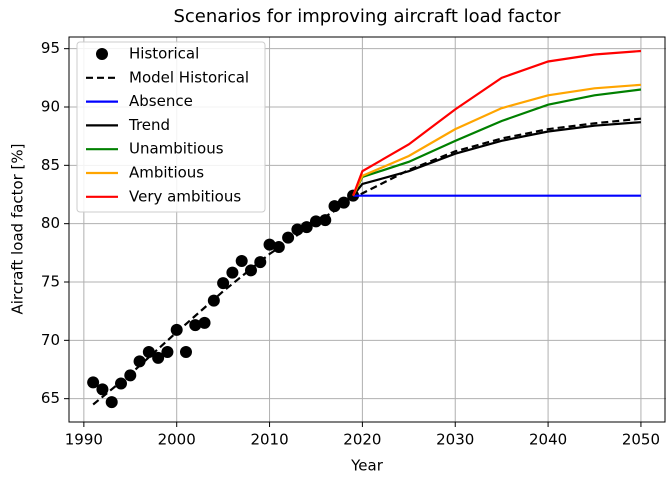 Image resolution: width=667 pixels, height=479 pixels. What do you see at coordinates (50, 340) in the screenshot?
I see `y-tick-label: 70` at bounding box center [50, 340].